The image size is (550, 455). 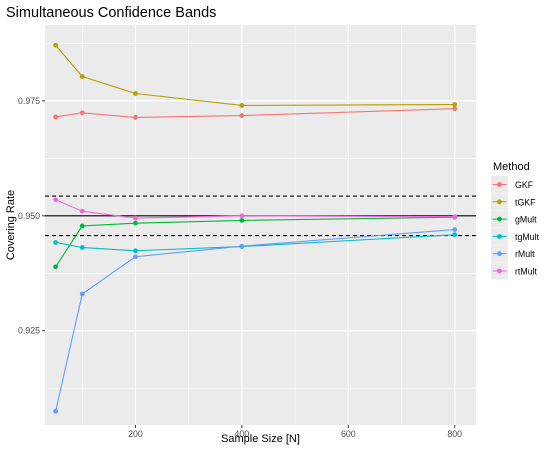 What do you see at coordinates (526, 272) in the screenshot?
I see `legend-label: rtMult` at bounding box center [526, 272].